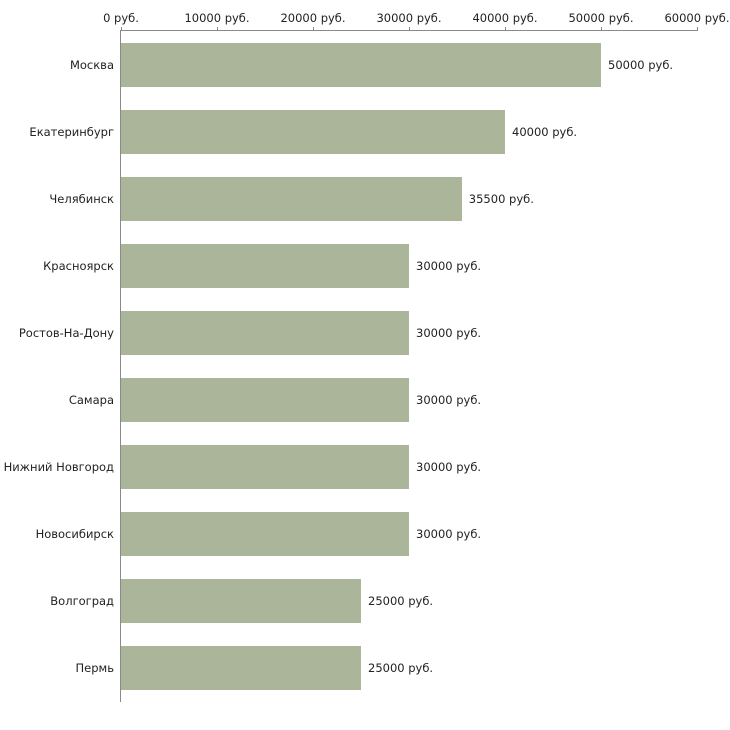 The image size is (730, 730). What do you see at coordinates (545, 131) in the screenshot?
I see `value-label: 40000 руб.` at bounding box center [545, 131].